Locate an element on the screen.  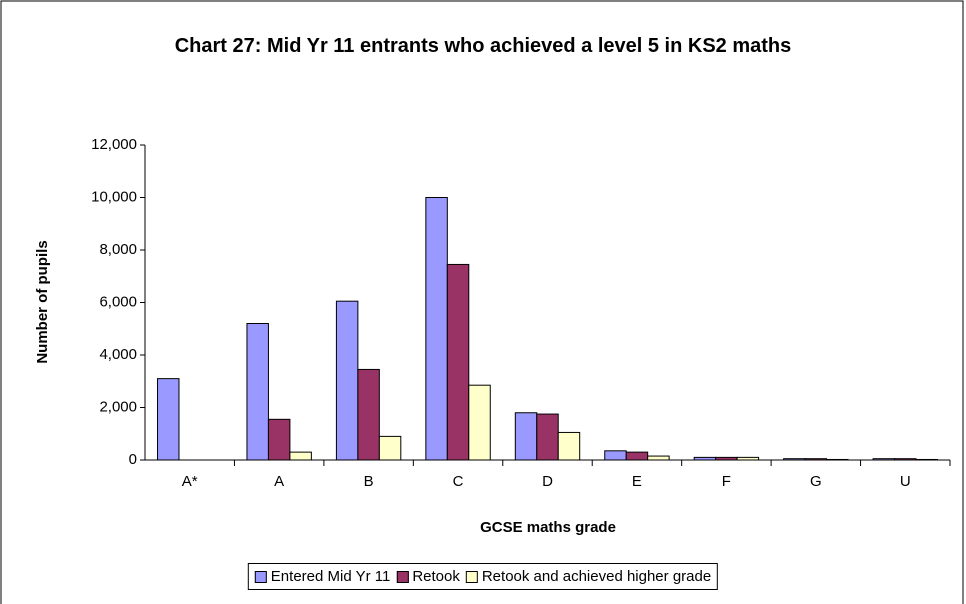
x-tick-label: A is located at coordinates (279, 481).